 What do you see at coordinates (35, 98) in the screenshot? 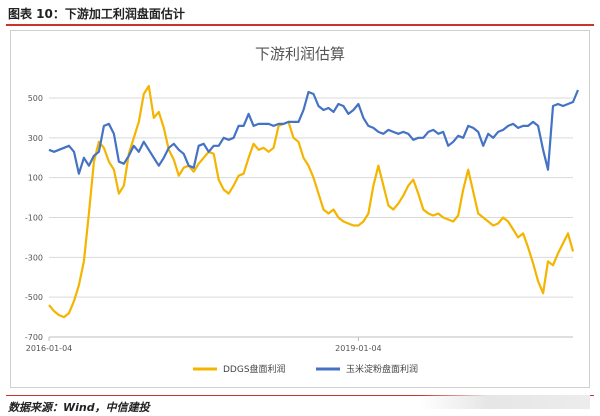
I see `y-tick-label: 500` at bounding box center [35, 98].